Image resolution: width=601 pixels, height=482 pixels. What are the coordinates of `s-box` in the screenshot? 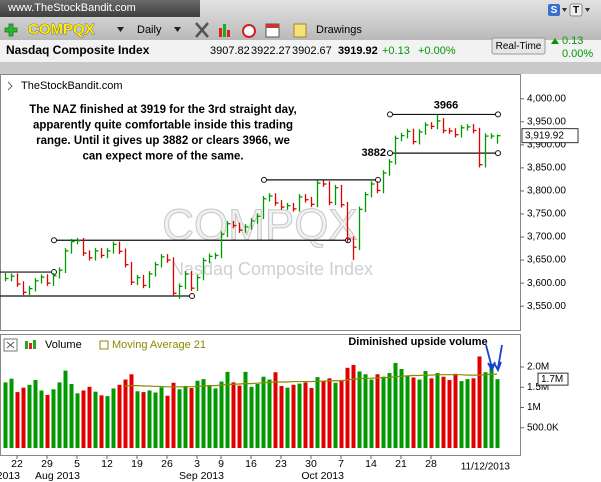 It's located at (554, 10).